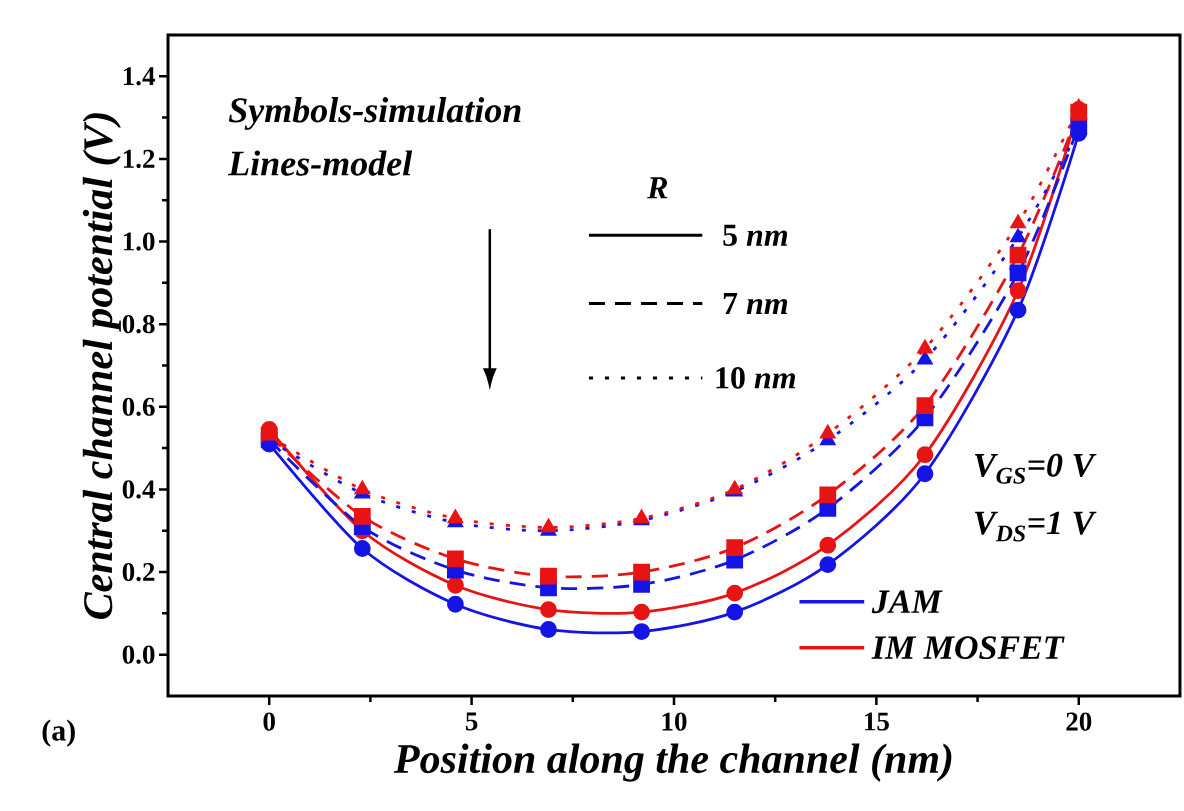 The image size is (1184, 811). What do you see at coordinates (471, 721) in the screenshot?
I see `x-tick-label: 5` at bounding box center [471, 721].